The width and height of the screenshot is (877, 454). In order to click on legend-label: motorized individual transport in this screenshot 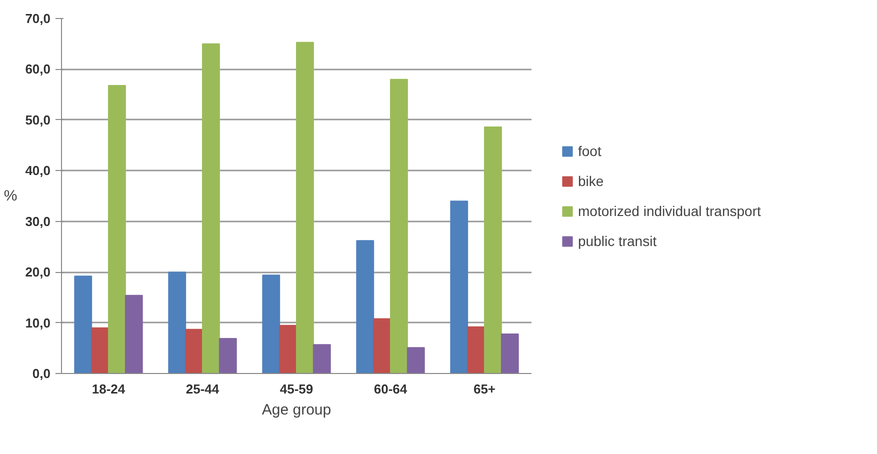, I will do `click(669, 210)`.